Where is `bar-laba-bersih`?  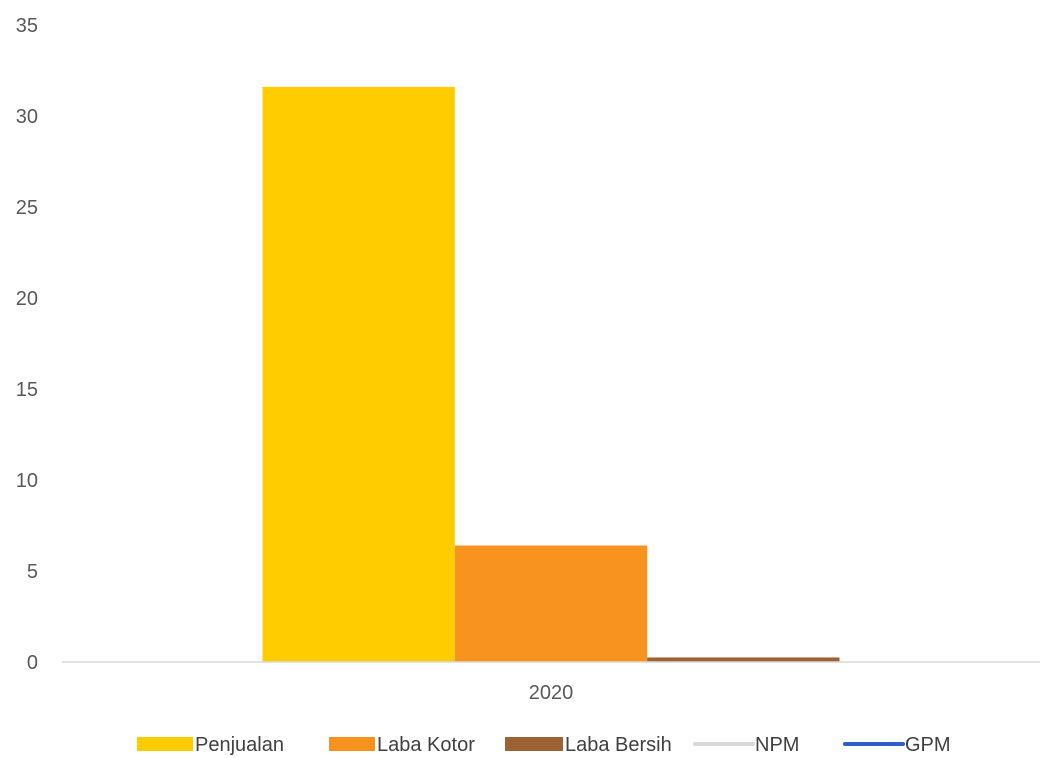
bar-laba-bersih is located at coordinates (743, 659).